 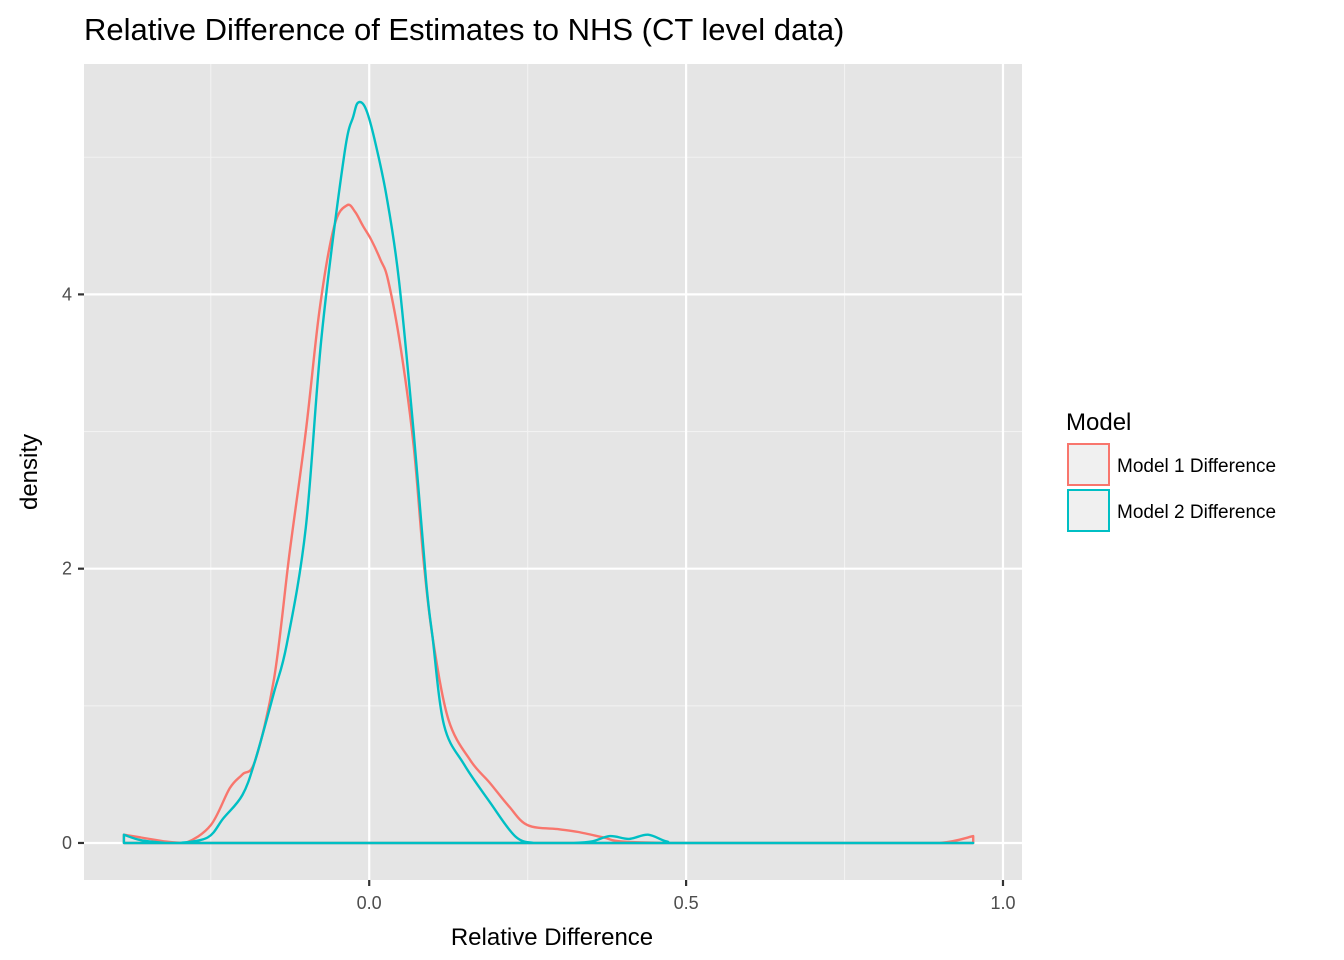 I want to click on legend-label-model-1: Model 1 Difference, so click(x=1196, y=466).